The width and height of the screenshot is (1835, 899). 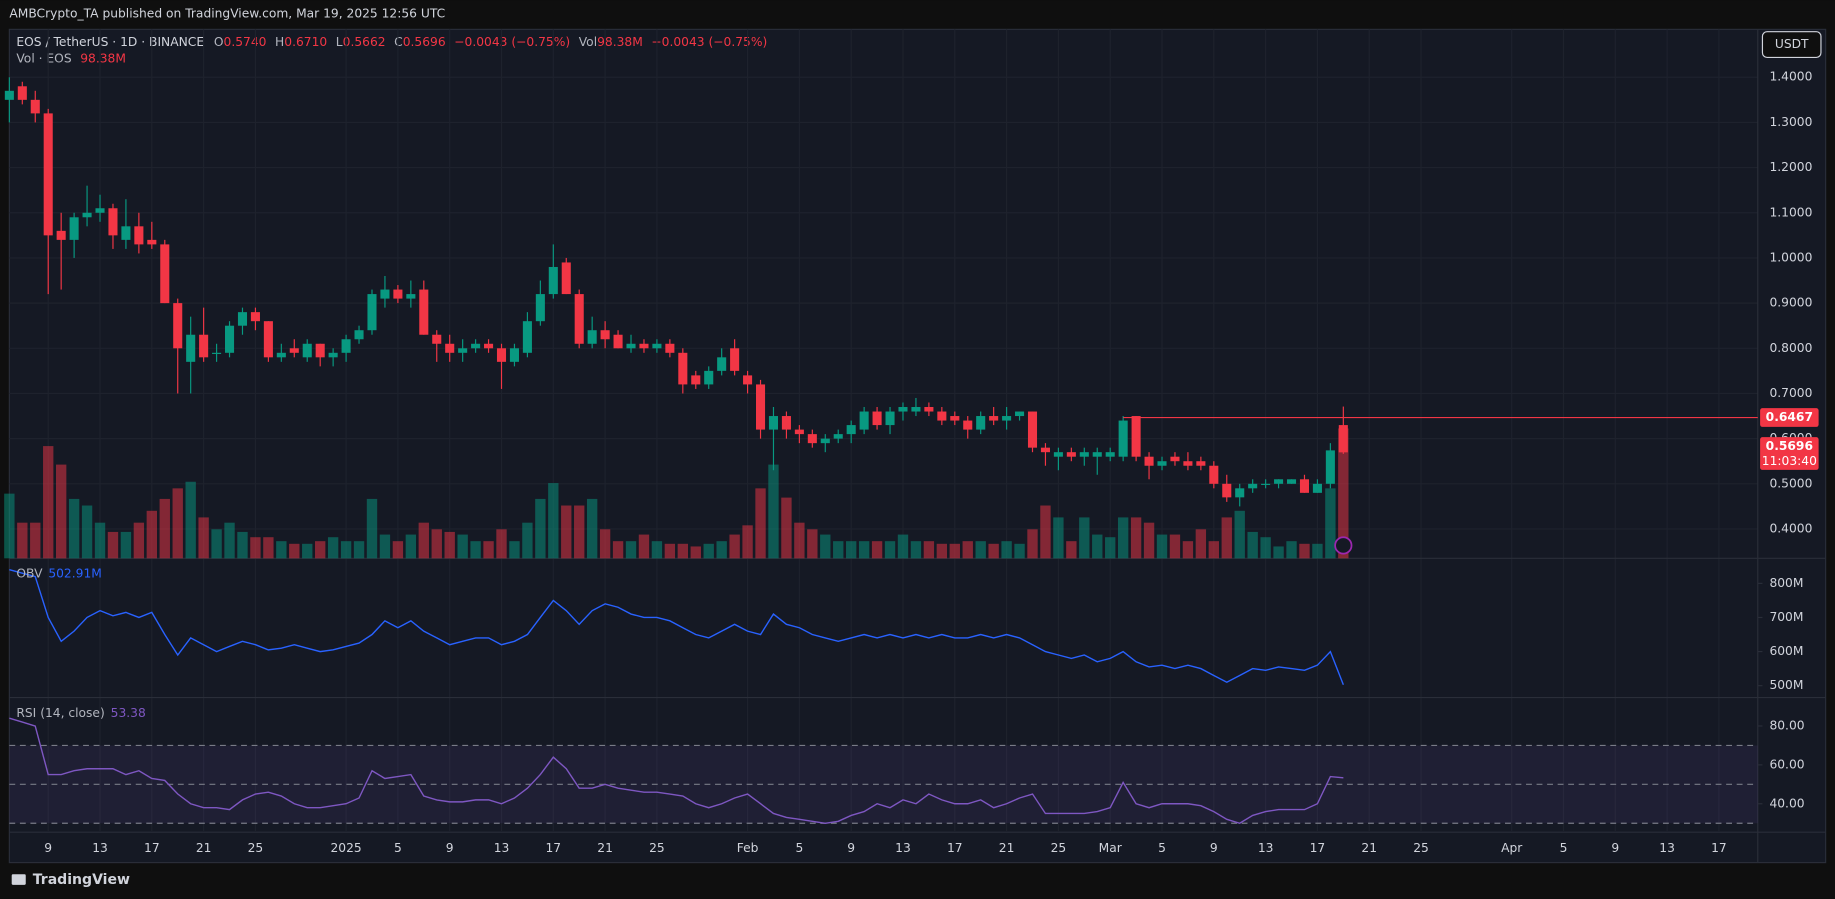 I want to click on currency-button, so click(x=1791, y=45).